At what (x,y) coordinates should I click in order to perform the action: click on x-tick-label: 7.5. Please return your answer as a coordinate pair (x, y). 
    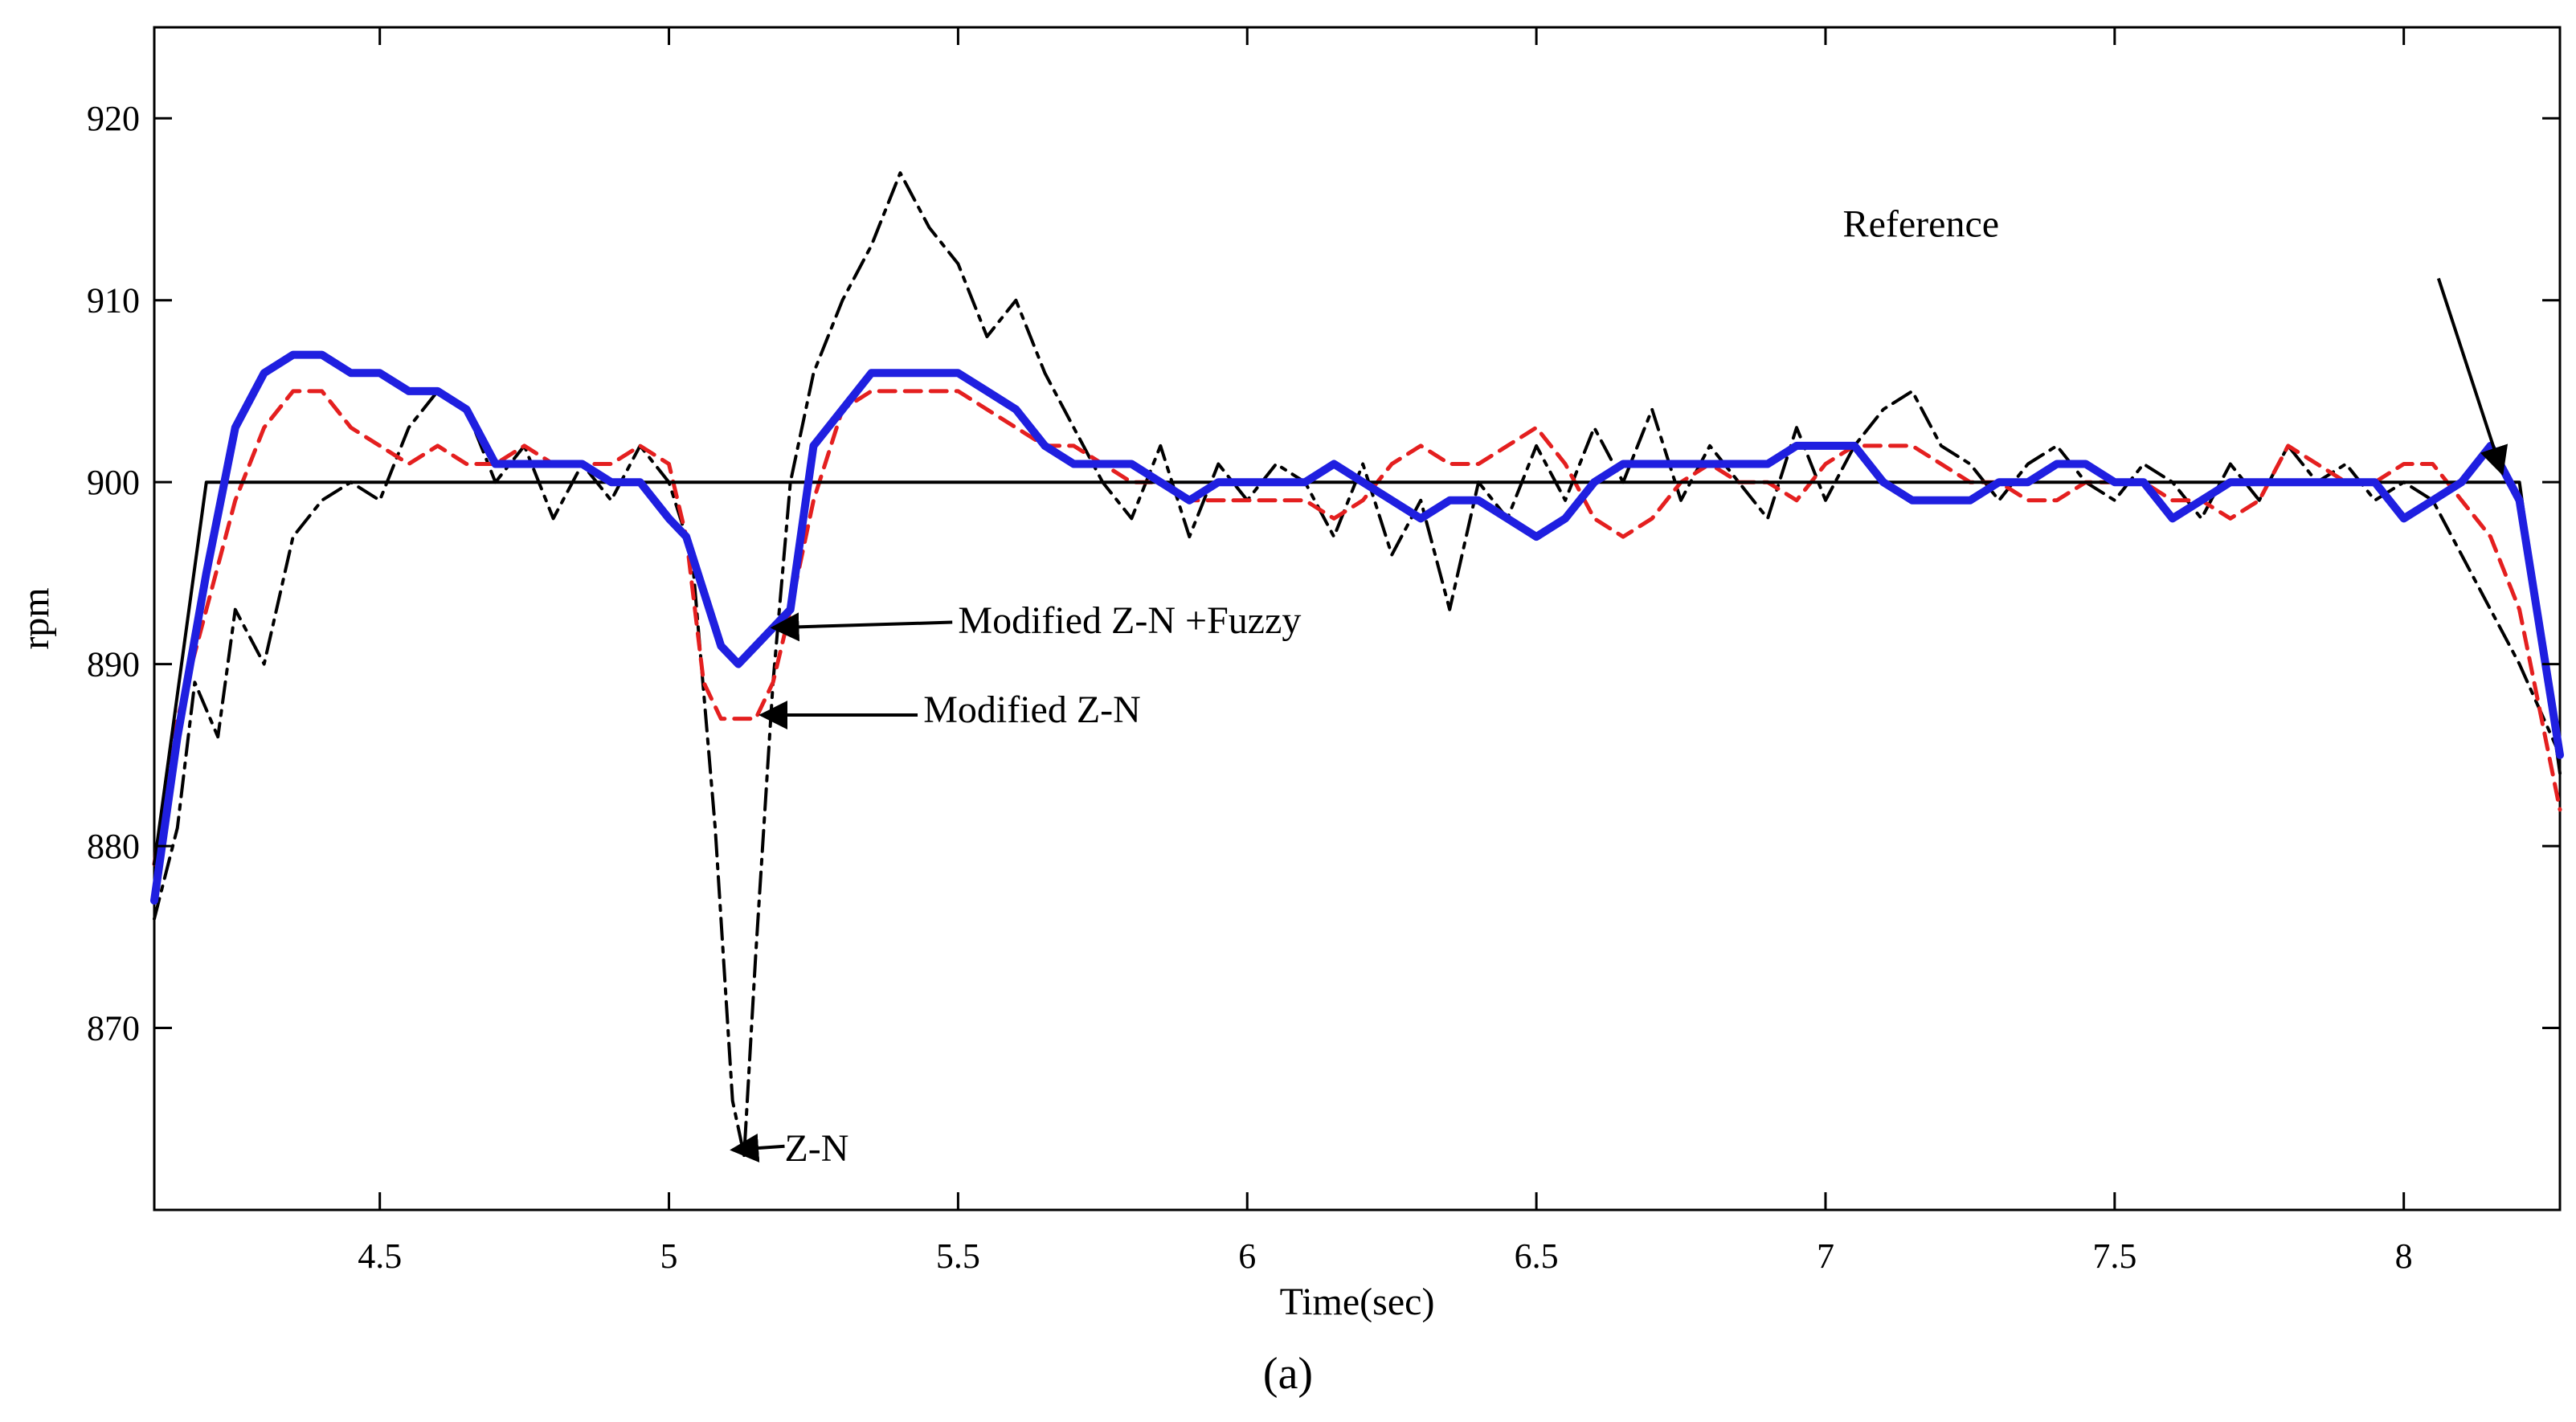
    Looking at the image, I should click on (2114, 1256).